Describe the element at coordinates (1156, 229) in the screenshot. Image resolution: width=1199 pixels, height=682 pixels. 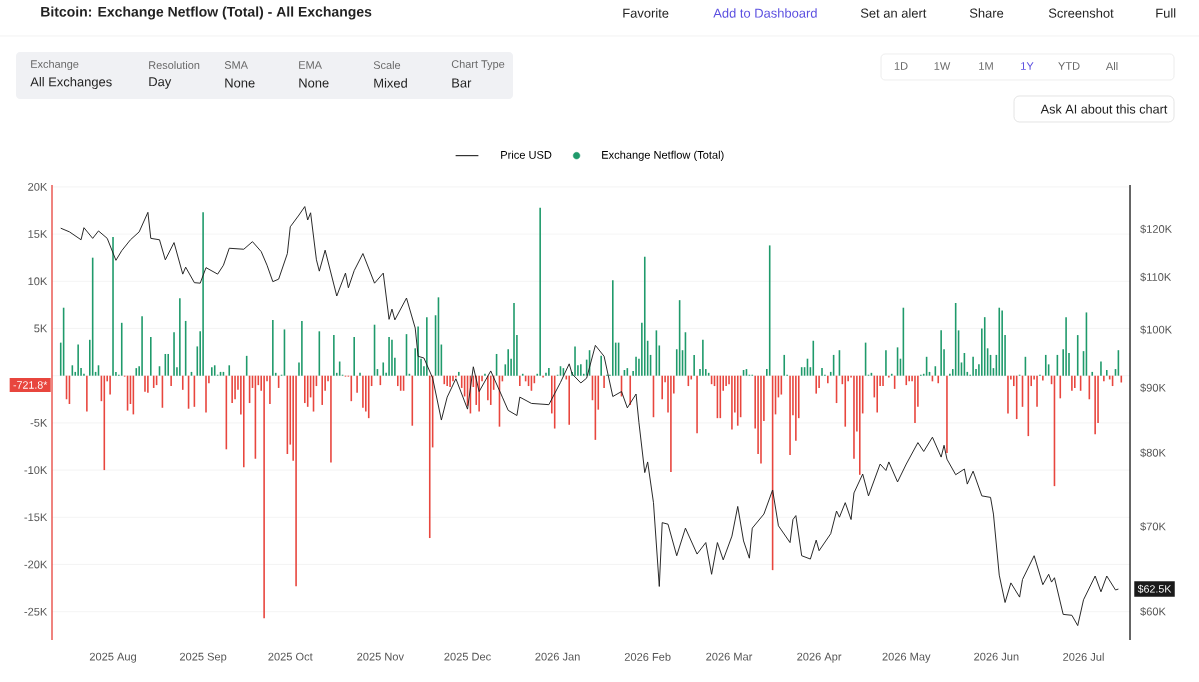
I see `y2-tick-label: $120K` at that location.